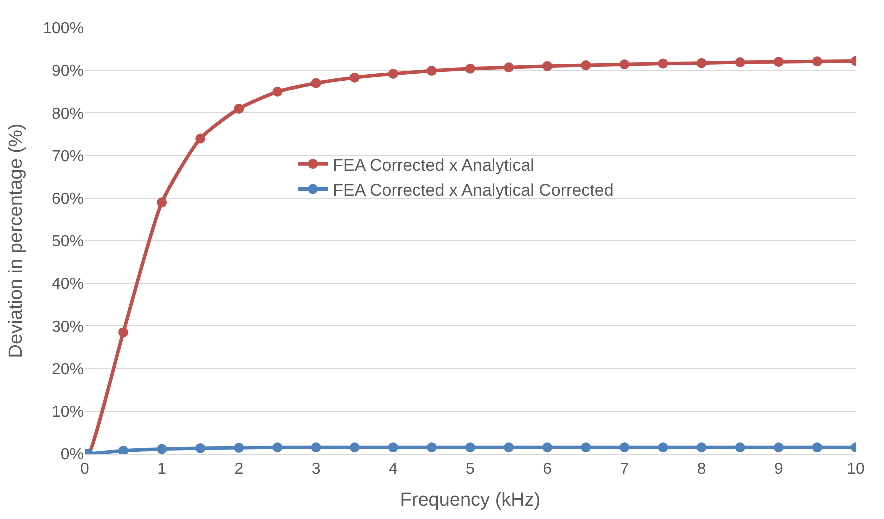 The height and width of the screenshot is (519, 884). What do you see at coordinates (16, 241) in the screenshot?
I see `y-axis-title: Deviation in percentage (%)` at bounding box center [16, 241].